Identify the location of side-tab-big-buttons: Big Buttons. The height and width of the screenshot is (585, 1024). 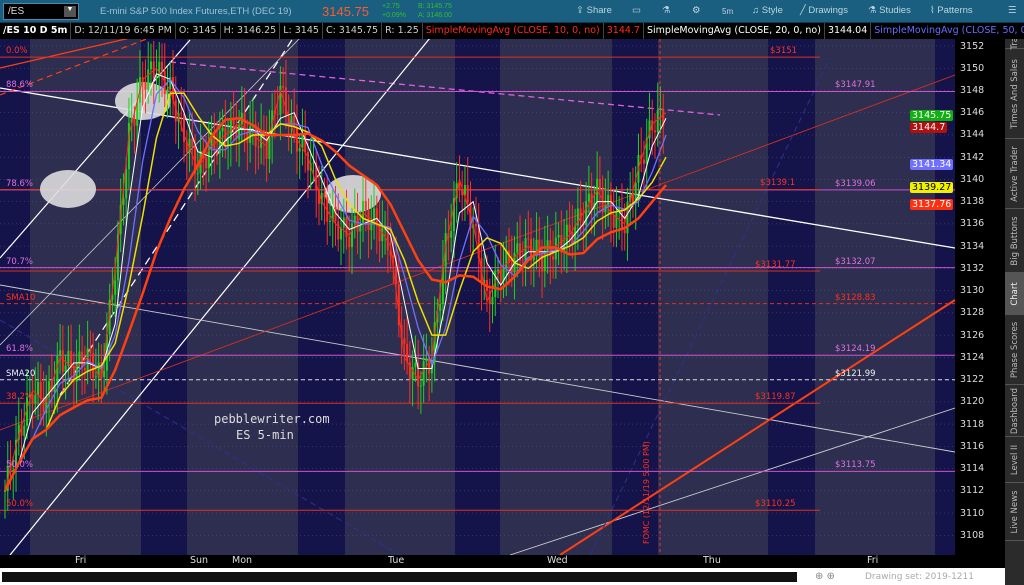
(1014, 241).